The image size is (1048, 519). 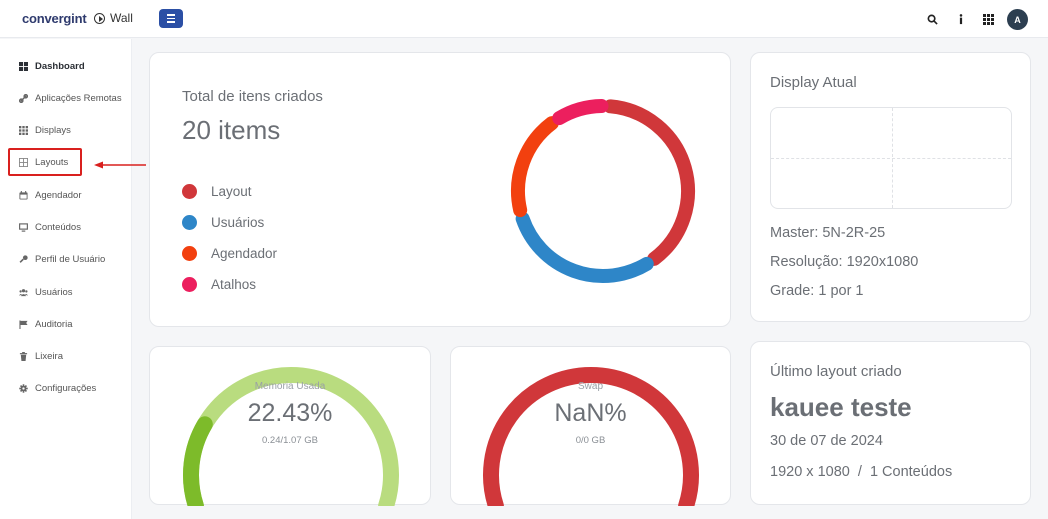 I want to click on sidebar-item-label: Perfil de Usuário, so click(x=70, y=259).